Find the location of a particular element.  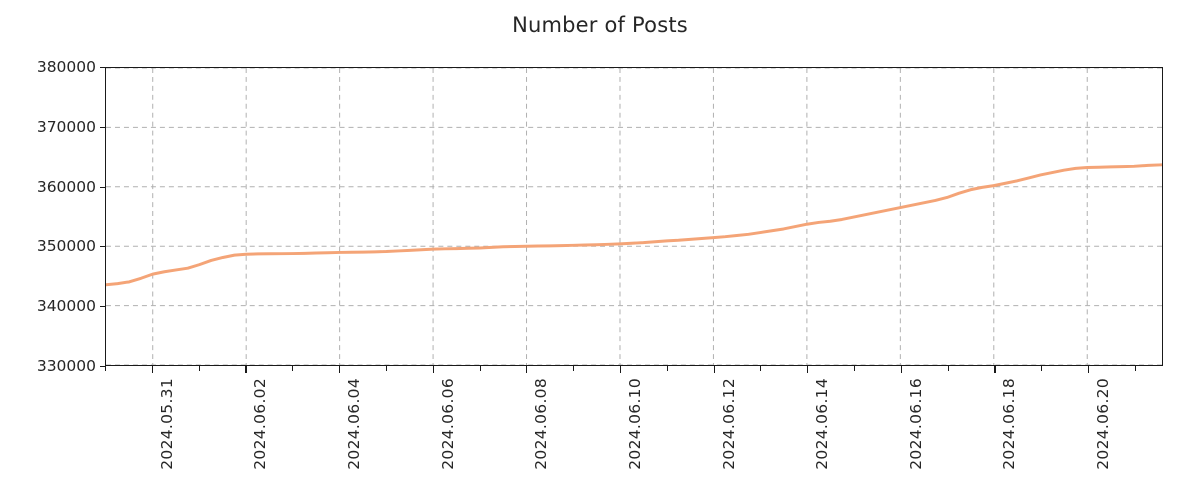

y-axis-tick-label: 350000 is located at coordinates (66, 246).